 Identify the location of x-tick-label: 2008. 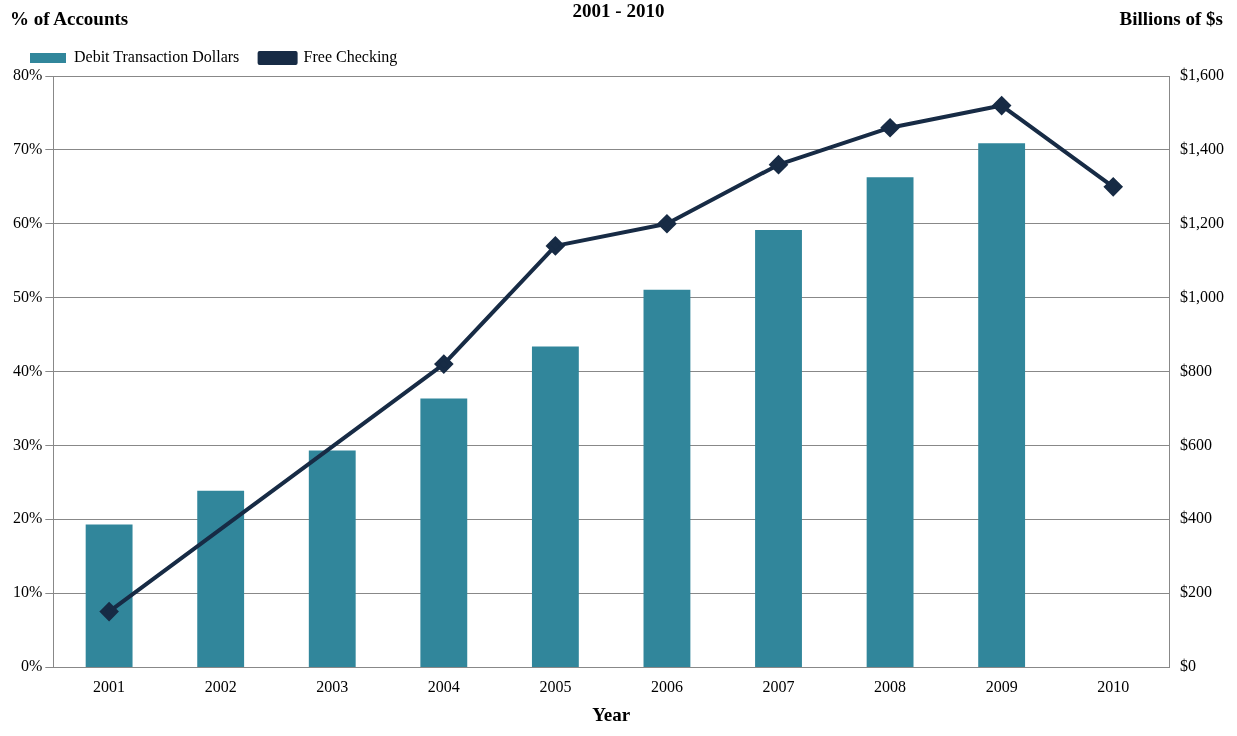
(890, 686).